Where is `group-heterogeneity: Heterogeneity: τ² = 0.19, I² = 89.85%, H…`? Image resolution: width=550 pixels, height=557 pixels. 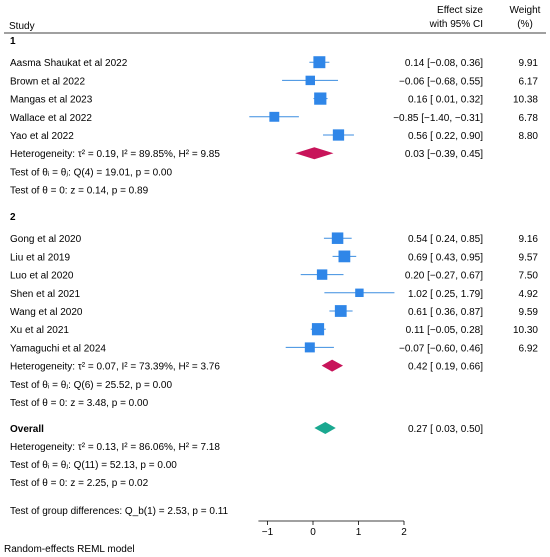 group-heterogeneity: Heterogeneity: τ² = 0.19, I² = 89.85%, H… is located at coordinates (115, 154).